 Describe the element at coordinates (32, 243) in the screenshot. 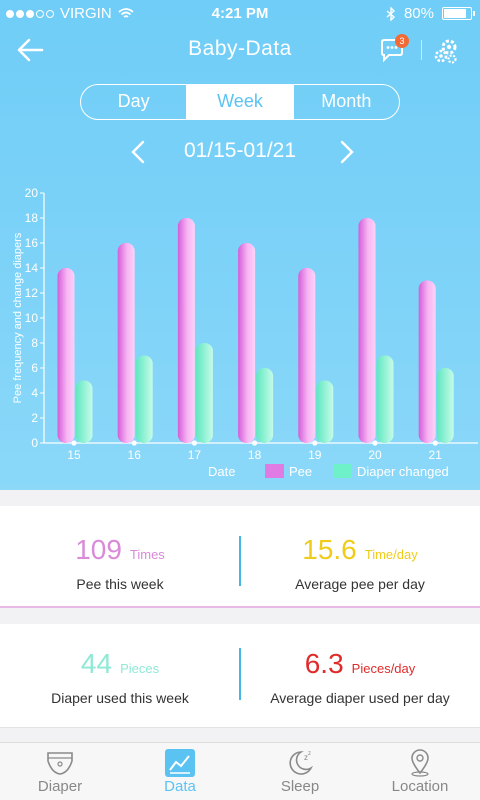

I see `y-tick-label: 16` at that location.